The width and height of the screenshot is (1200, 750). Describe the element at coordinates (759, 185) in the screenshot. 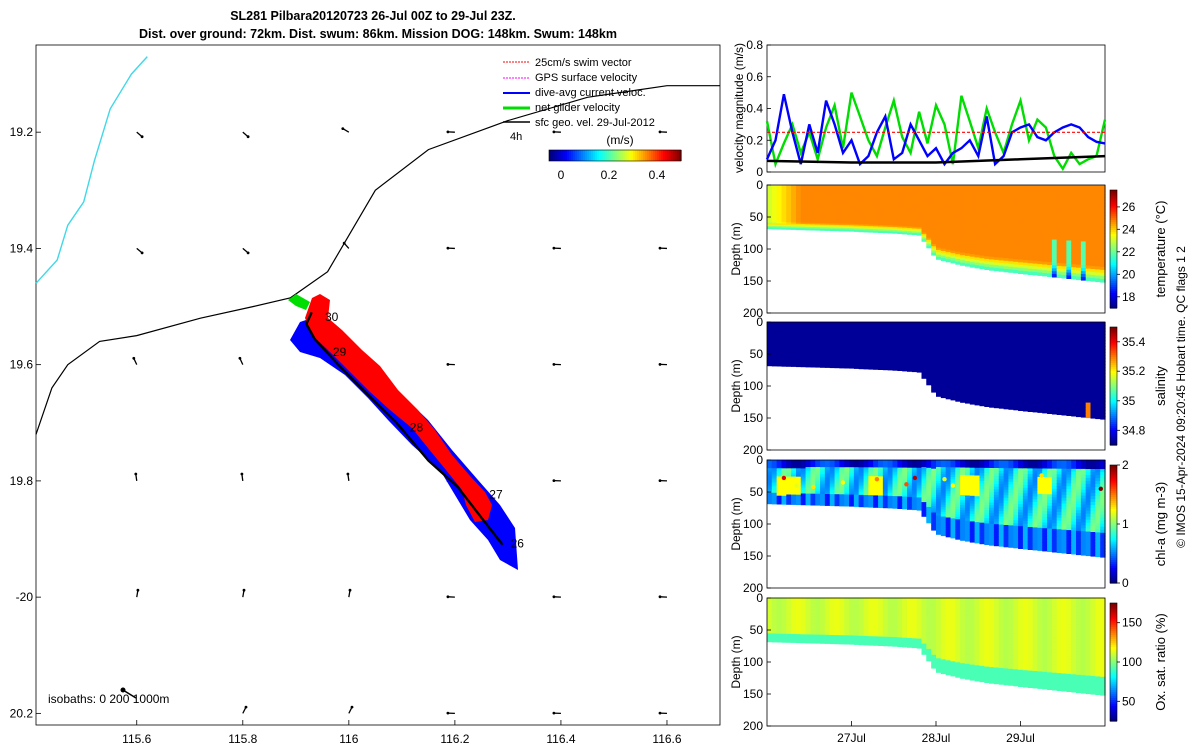

I see `section-y-tick-label: 0` at that location.